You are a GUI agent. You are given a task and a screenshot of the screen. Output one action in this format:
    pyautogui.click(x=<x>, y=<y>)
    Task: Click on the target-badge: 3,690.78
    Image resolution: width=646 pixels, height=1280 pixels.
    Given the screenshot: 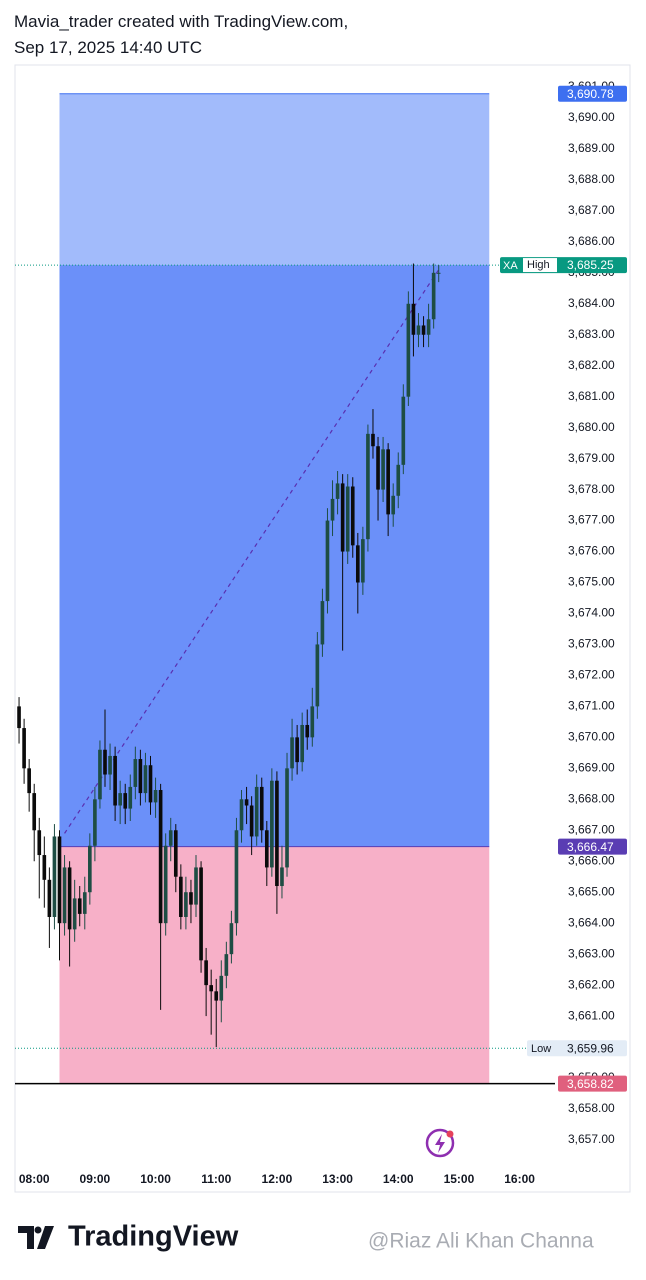 What is the action you would take?
    pyautogui.click(x=590, y=94)
    